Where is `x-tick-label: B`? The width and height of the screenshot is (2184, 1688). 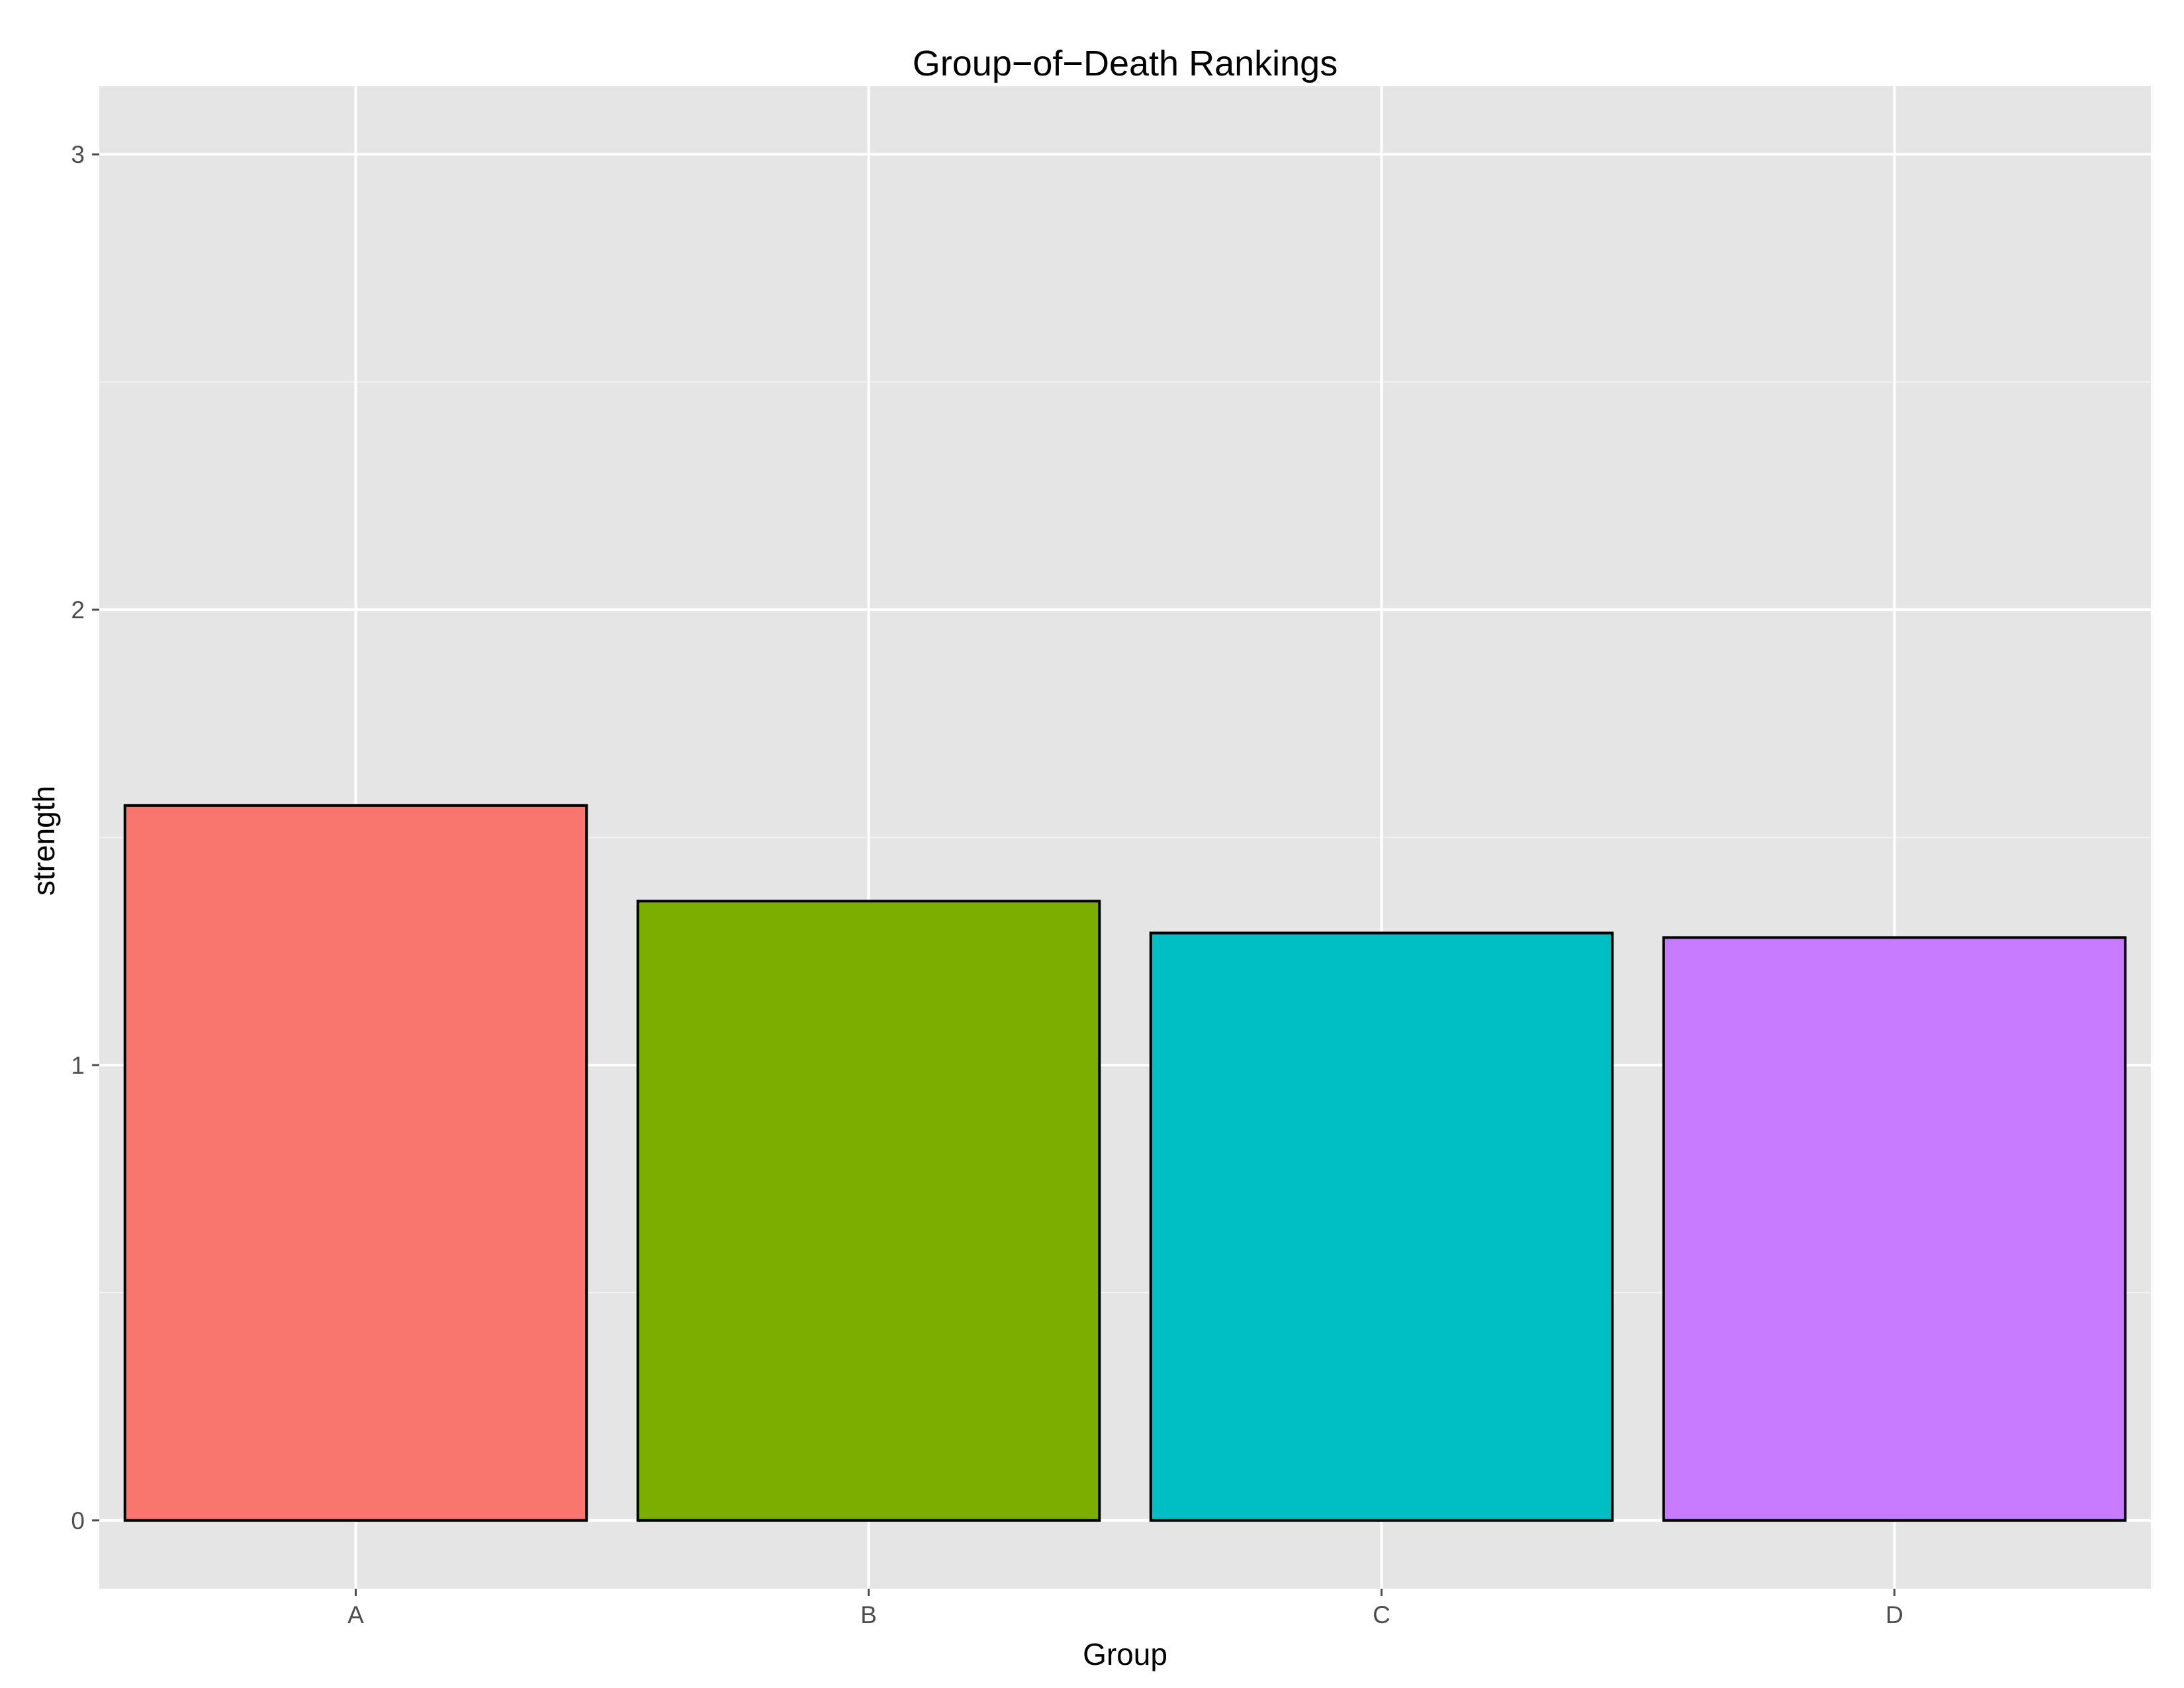 x-tick-label: B is located at coordinates (869, 1614).